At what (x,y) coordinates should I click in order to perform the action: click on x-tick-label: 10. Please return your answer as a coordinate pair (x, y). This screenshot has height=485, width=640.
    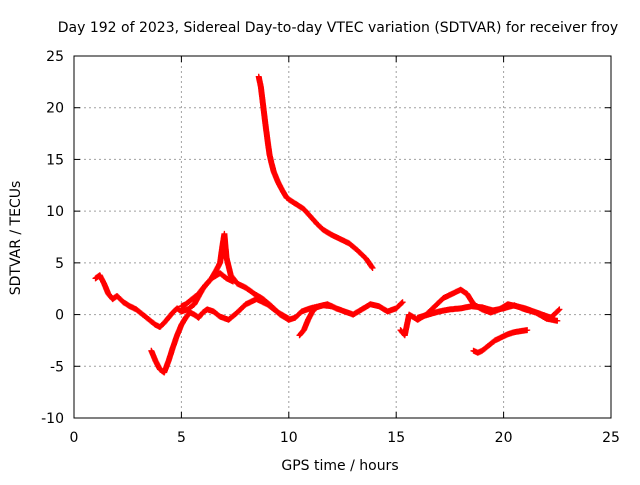
    Looking at the image, I should click on (289, 438).